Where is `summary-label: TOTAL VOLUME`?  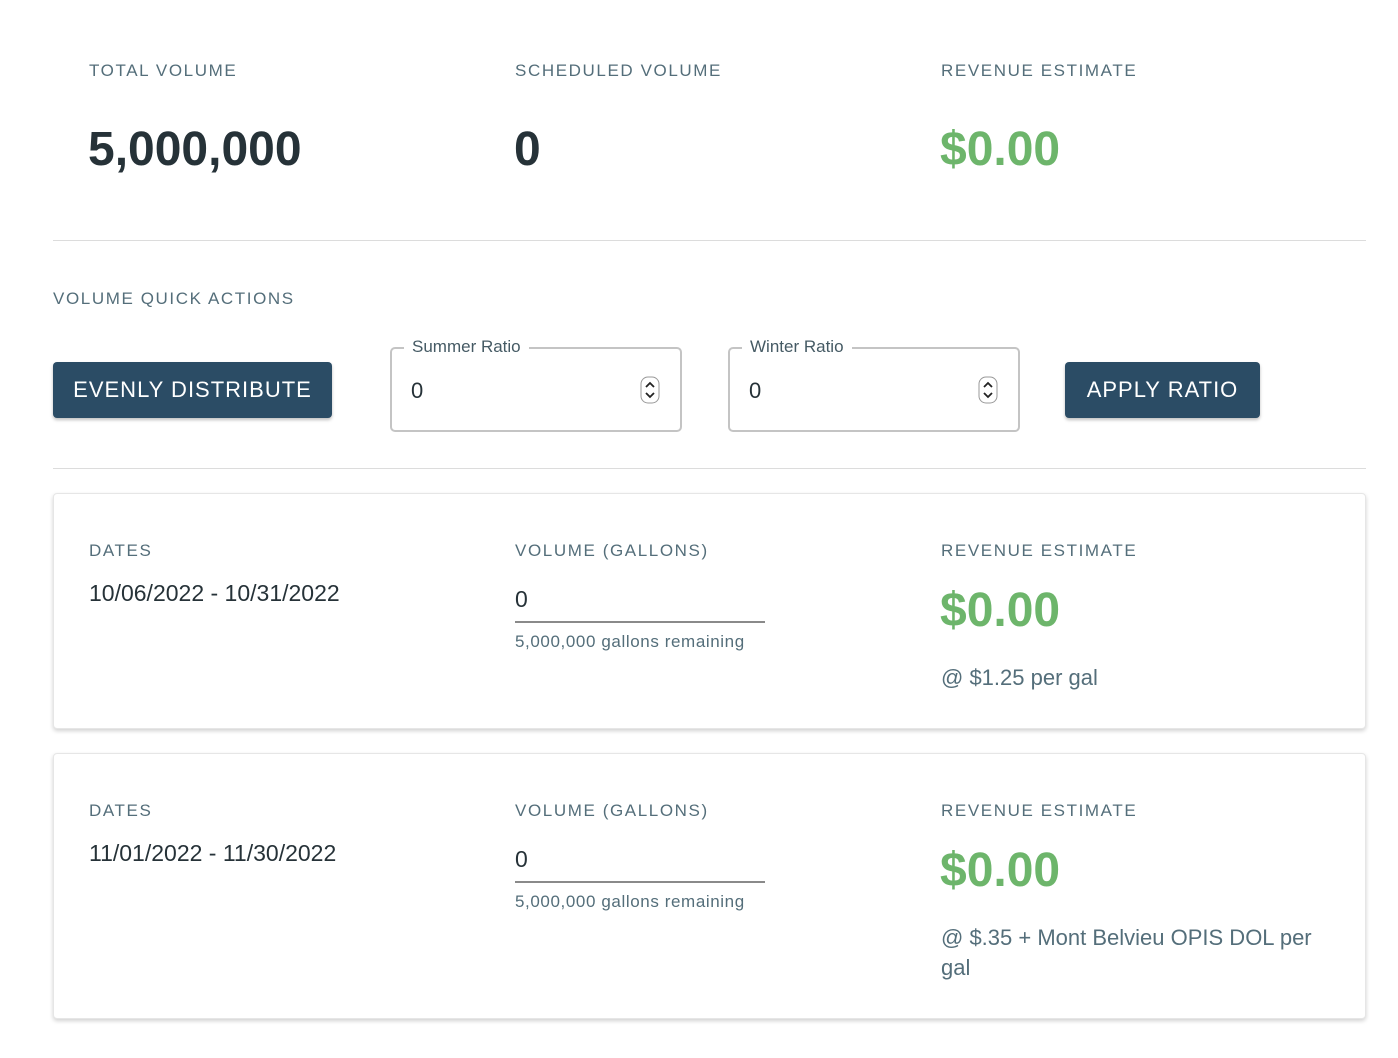 summary-label: TOTAL VOLUME is located at coordinates (163, 70).